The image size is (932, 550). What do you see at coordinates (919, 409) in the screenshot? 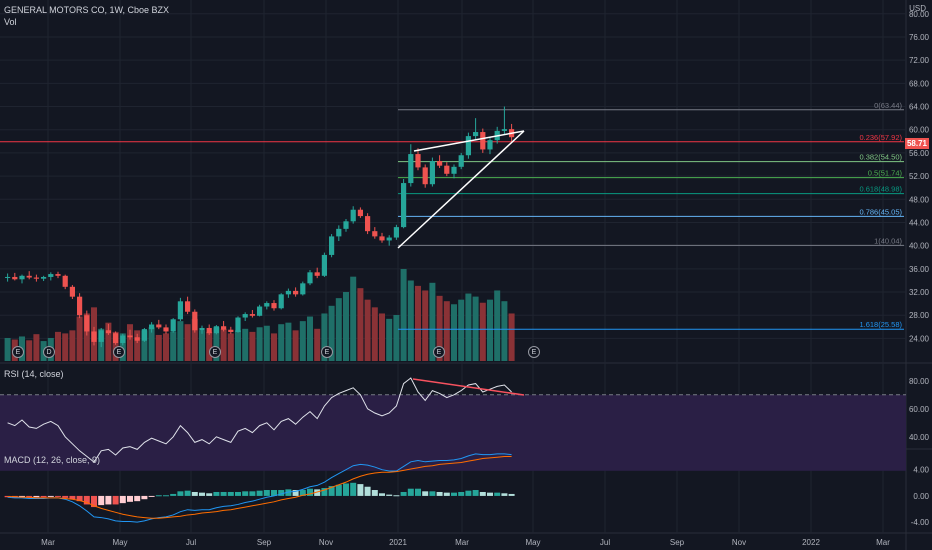
I see `rsi-tick-label: 60.00` at bounding box center [919, 409].